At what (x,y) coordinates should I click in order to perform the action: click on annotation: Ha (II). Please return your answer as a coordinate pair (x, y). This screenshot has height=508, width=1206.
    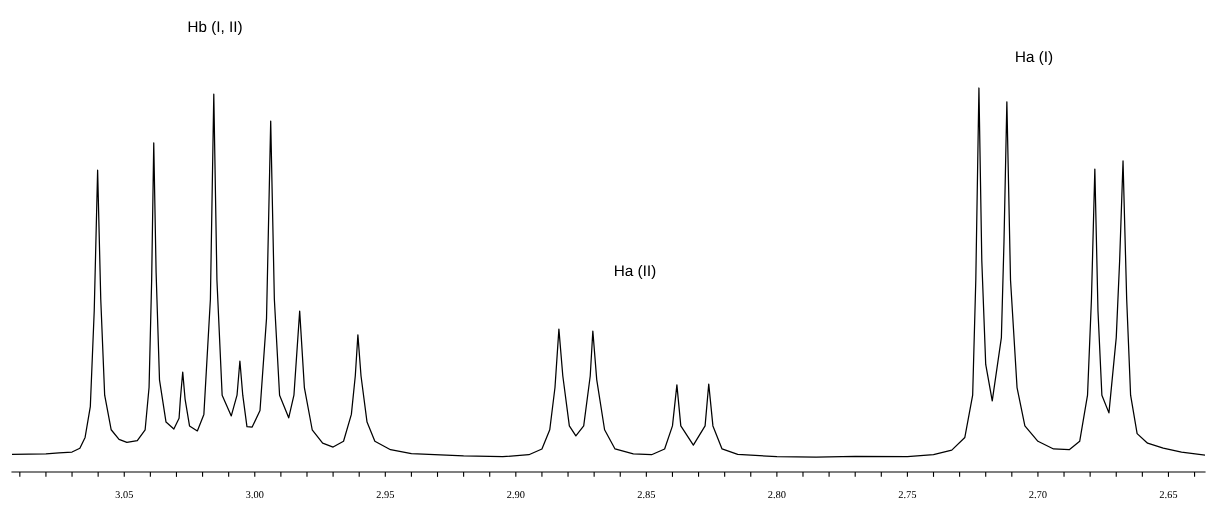
    Looking at the image, I should click on (635, 272).